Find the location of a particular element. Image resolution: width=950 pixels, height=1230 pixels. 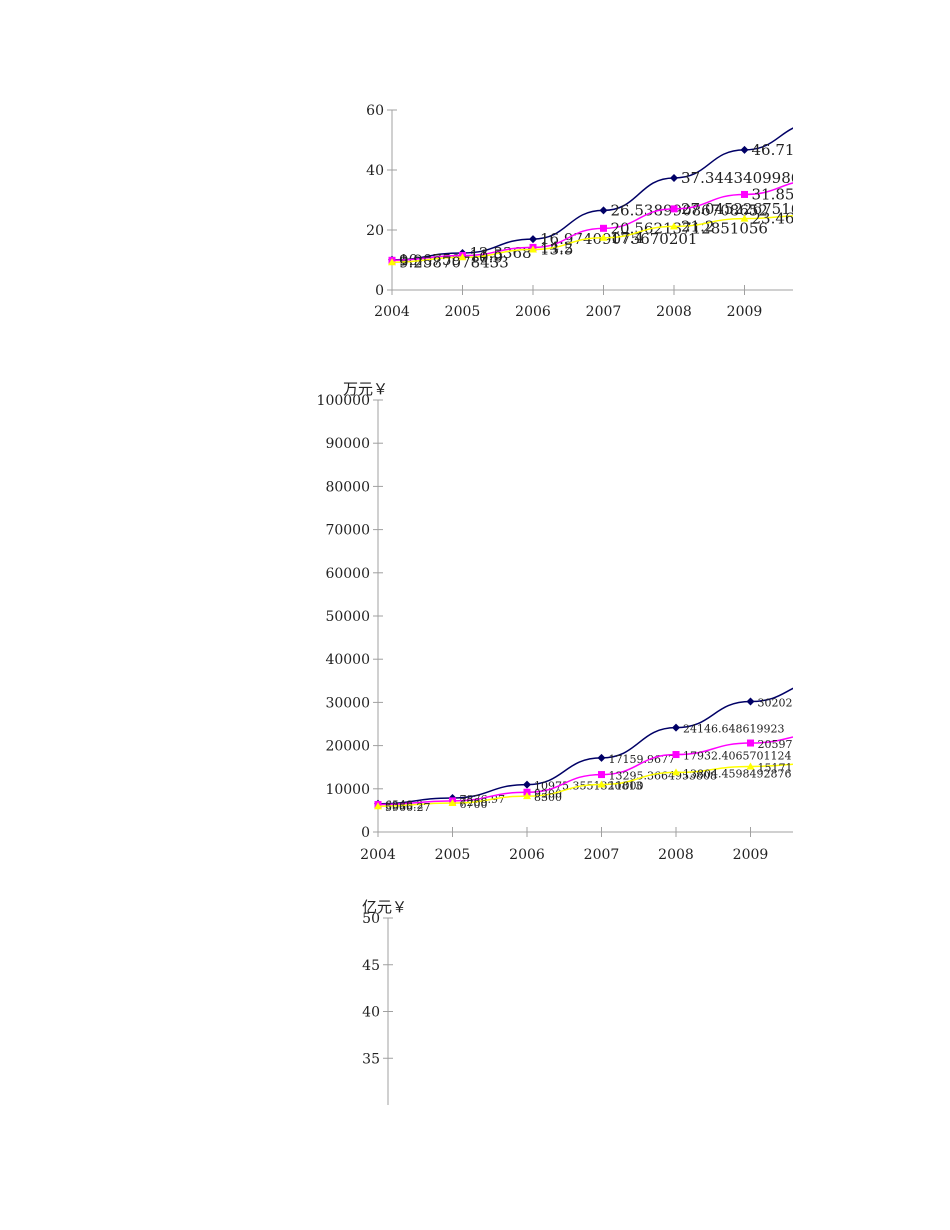

data-label: 6700 is located at coordinates (474, 804).